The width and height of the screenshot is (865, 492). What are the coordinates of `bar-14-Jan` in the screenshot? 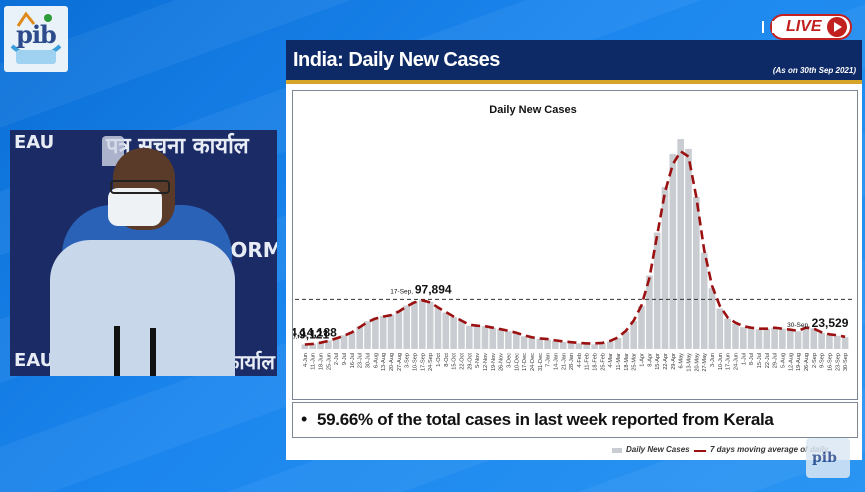 It's located at (555, 344).